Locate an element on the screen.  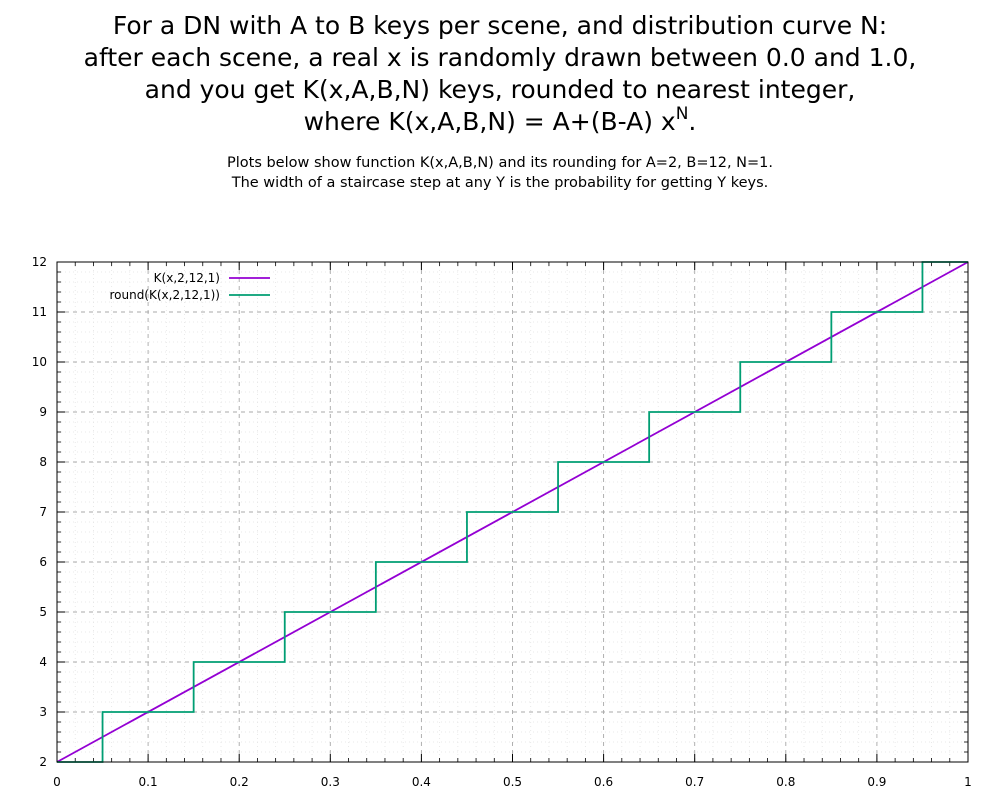
title-exponent: N is located at coordinates (682, 114).